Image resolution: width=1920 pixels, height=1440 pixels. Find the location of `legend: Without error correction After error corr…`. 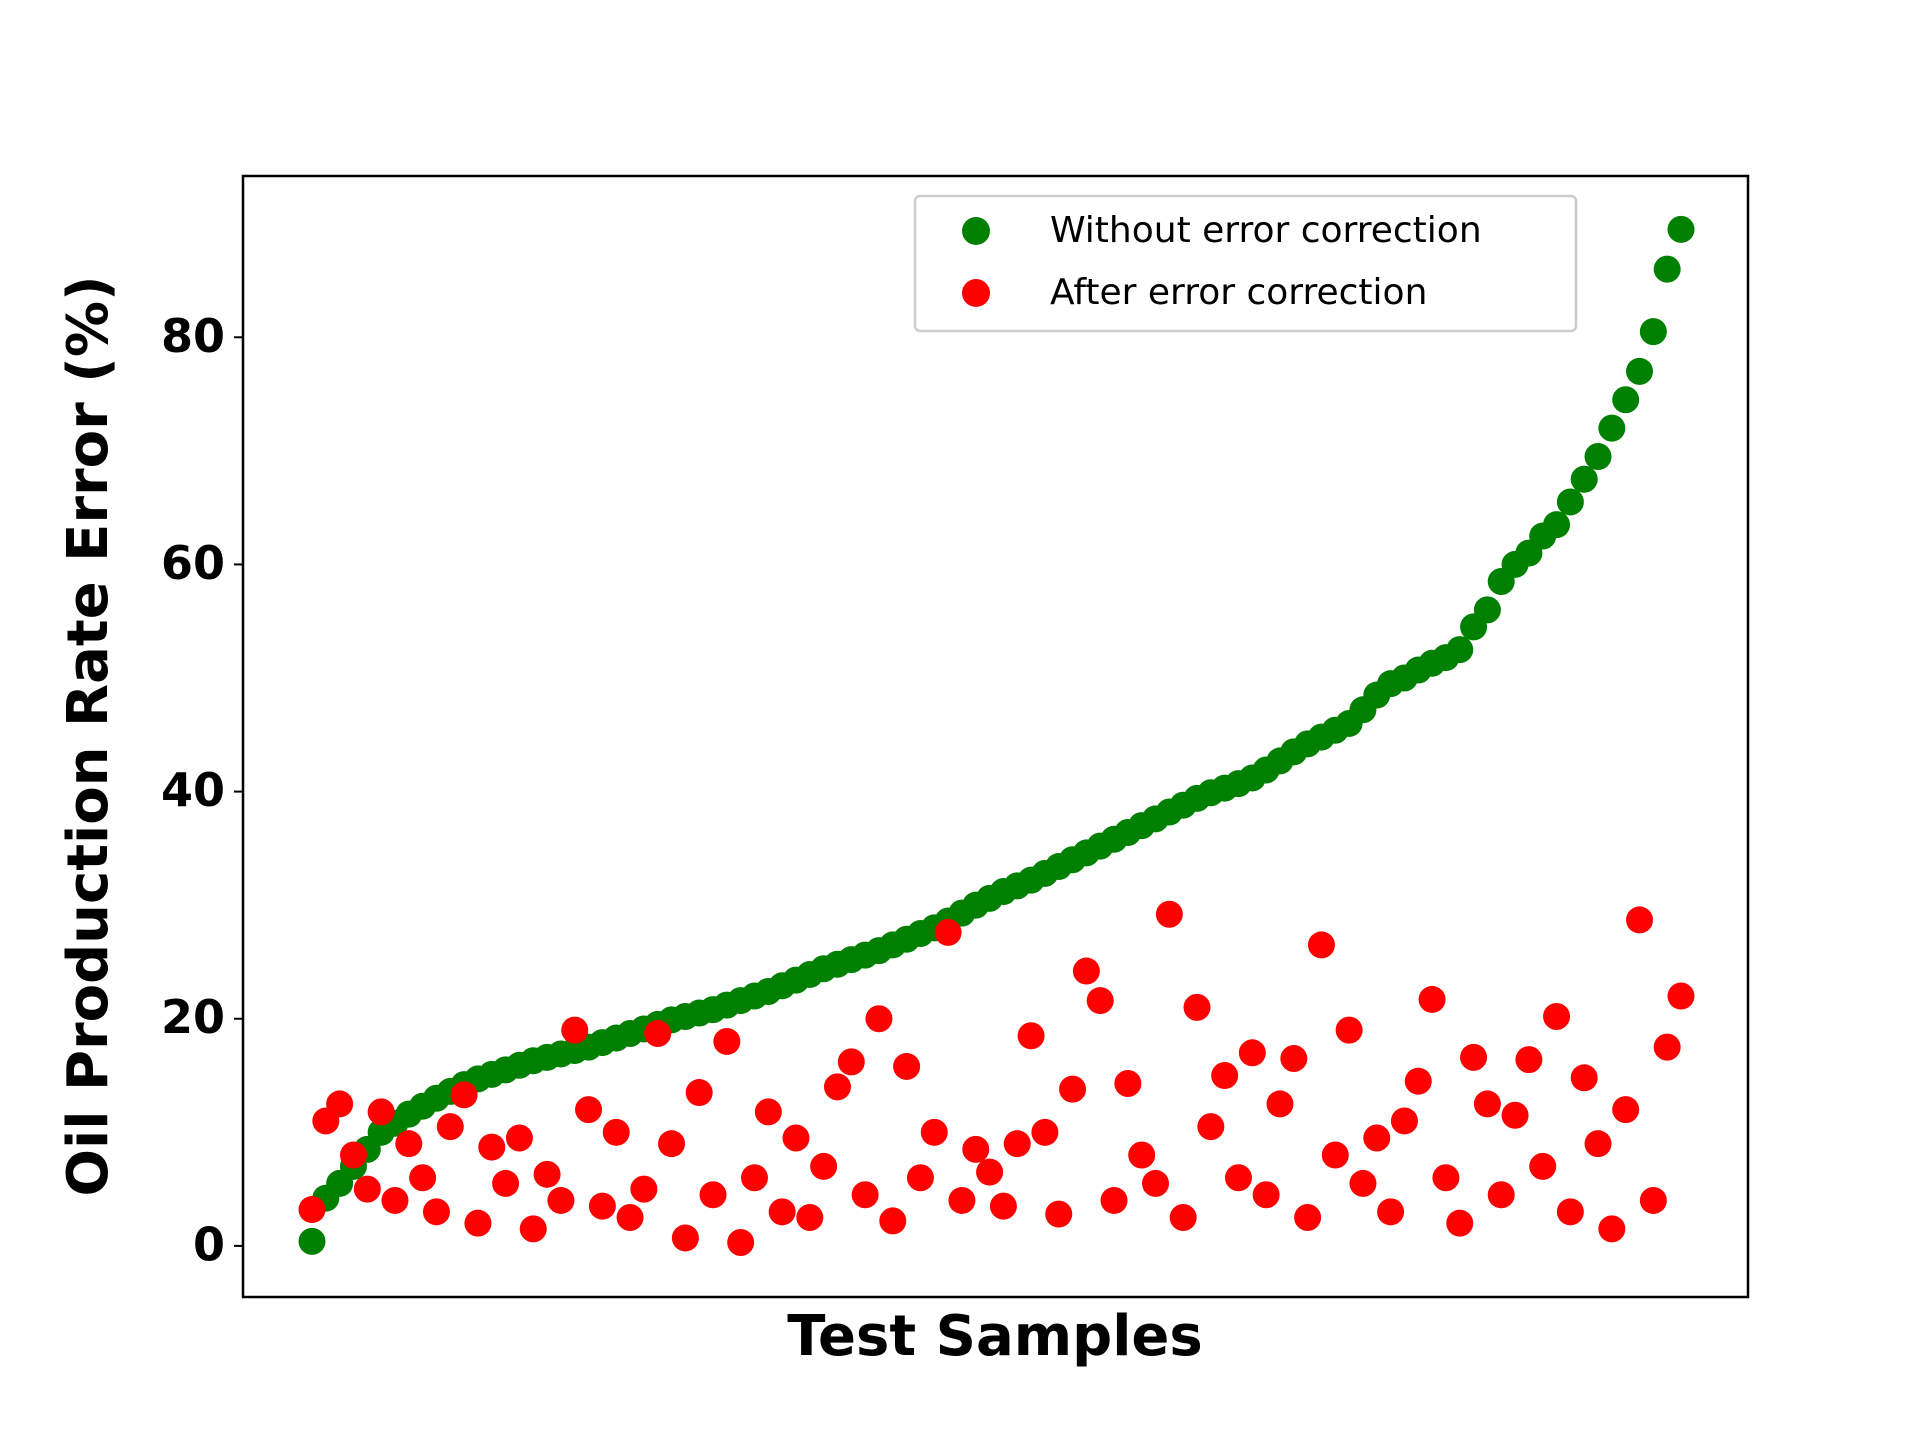

legend: Without error correction After error corr… is located at coordinates (1245, 263).